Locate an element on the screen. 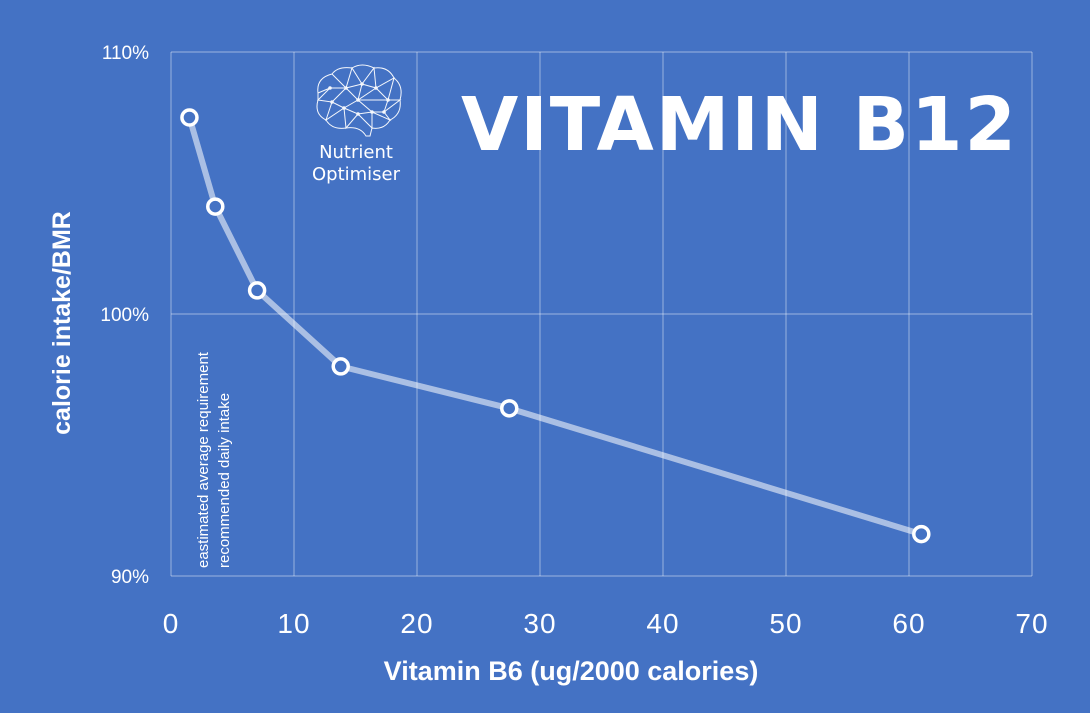 The image size is (1090, 713). y-tick-label: 100% is located at coordinates (124, 315).